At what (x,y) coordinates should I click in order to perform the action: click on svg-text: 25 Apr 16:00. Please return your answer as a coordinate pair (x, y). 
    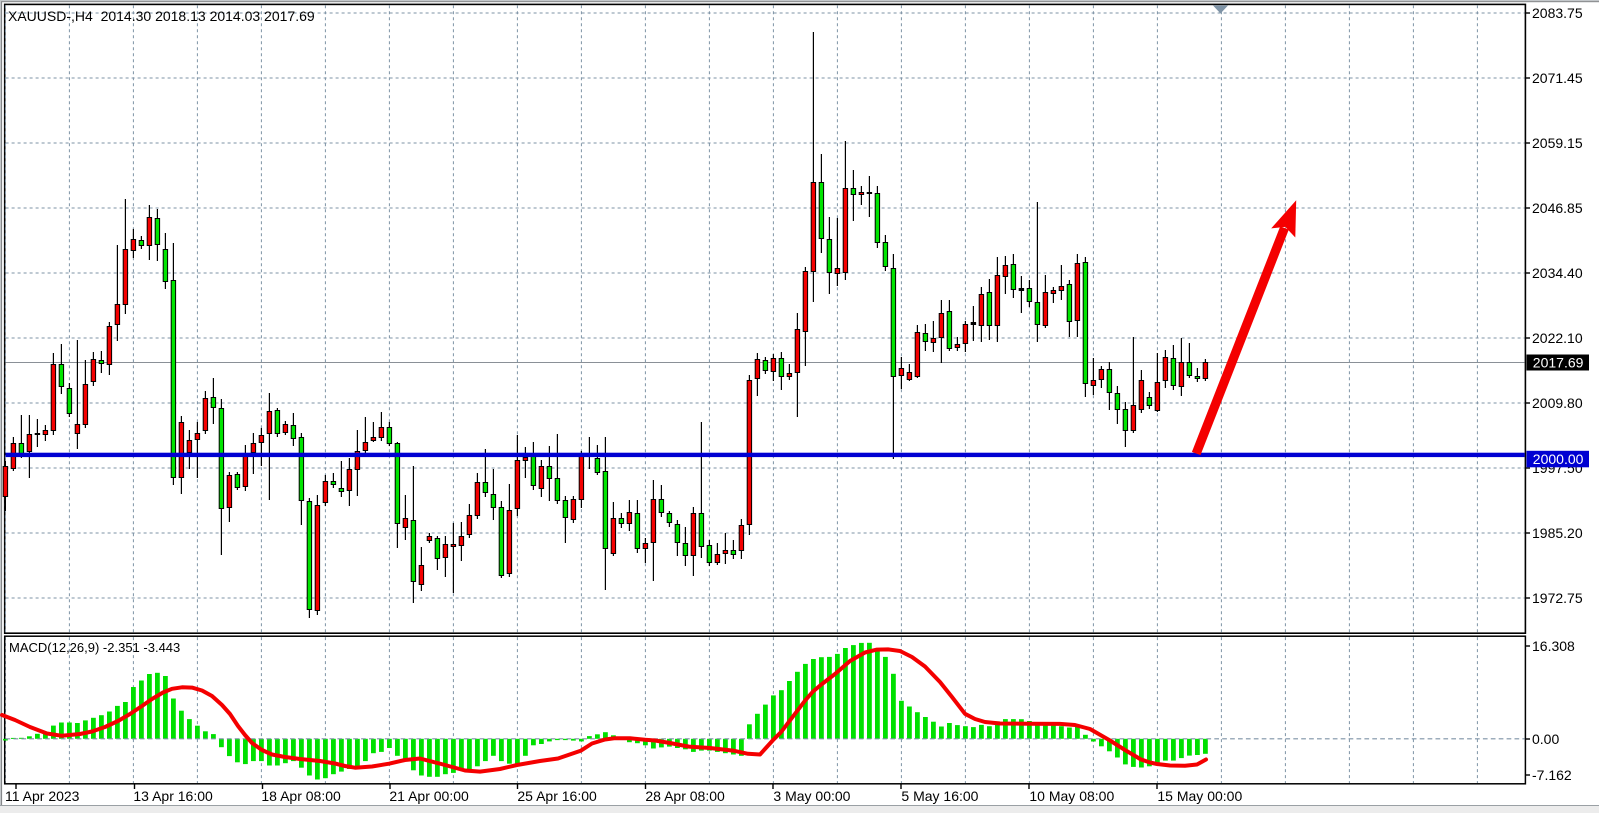
    Looking at the image, I should click on (557, 796).